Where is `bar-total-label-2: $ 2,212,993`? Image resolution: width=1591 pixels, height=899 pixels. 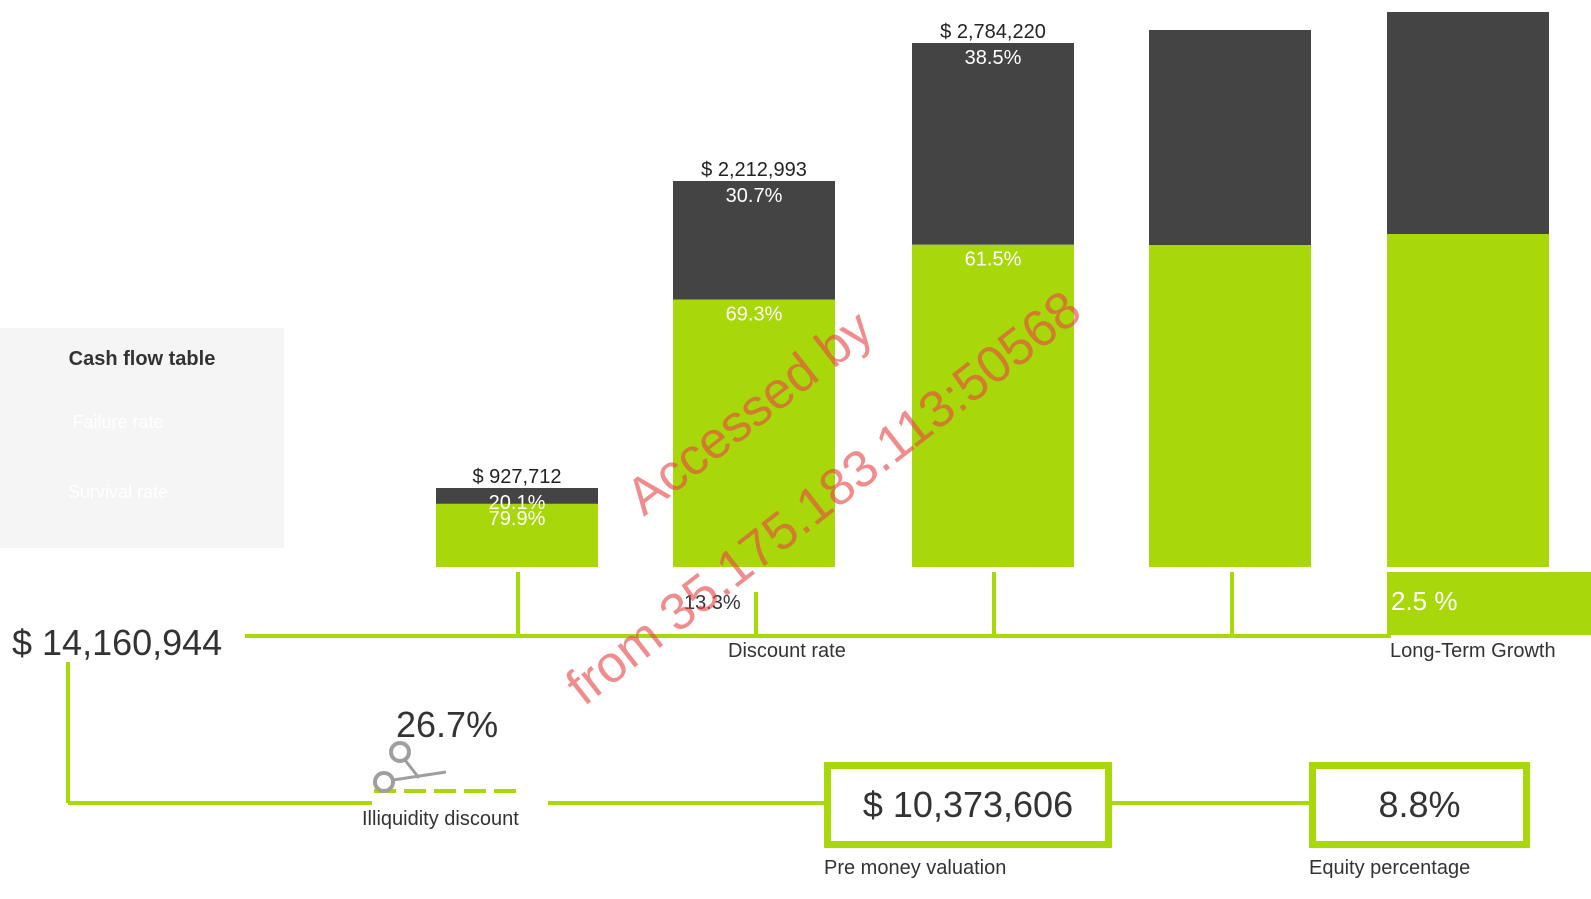 bar-total-label-2: $ 2,212,993 is located at coordinates (754, 170).